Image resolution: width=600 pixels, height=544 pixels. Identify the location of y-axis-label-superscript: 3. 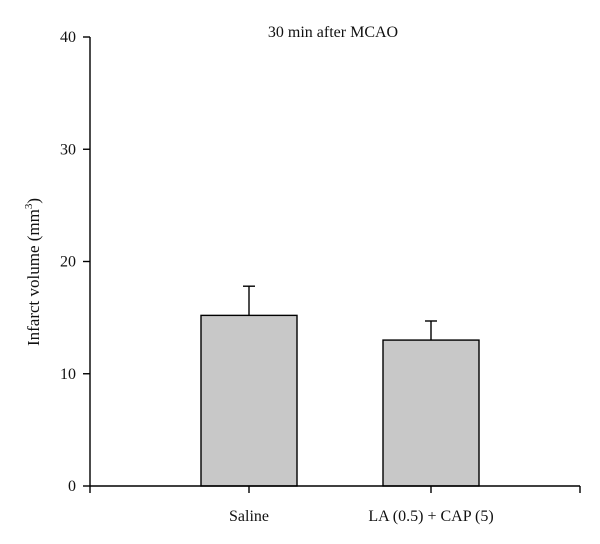
(29, 206).